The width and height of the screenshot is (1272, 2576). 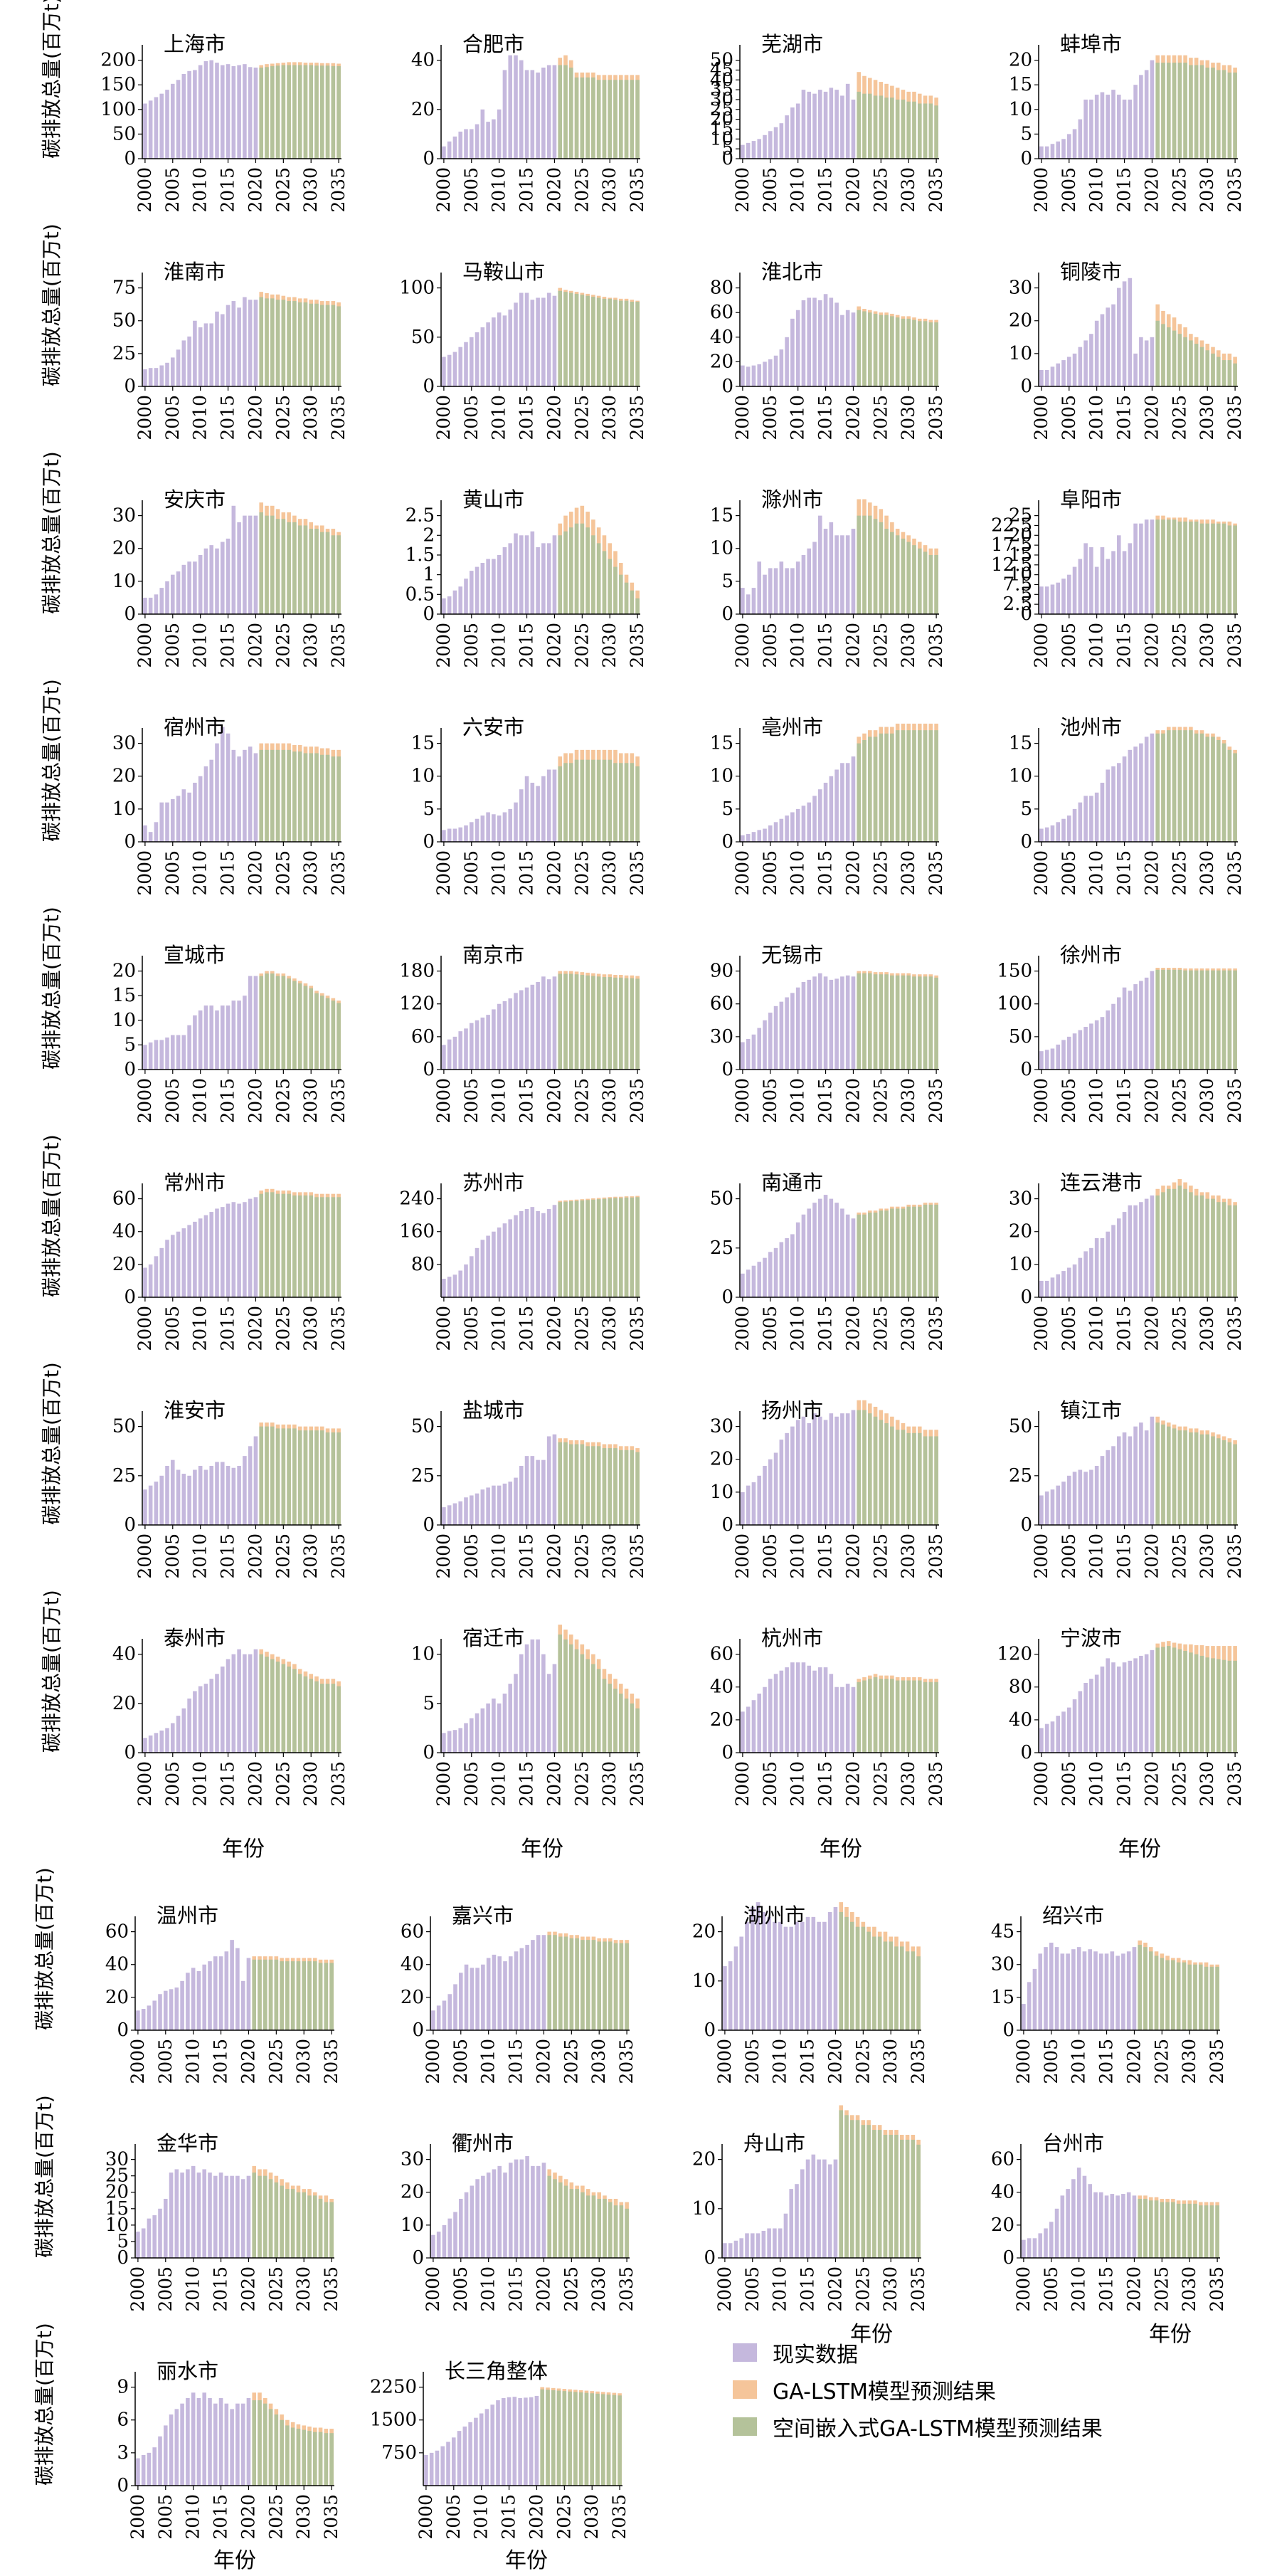 What do you see at coordinates (560, 2220) in the screenshot?
I see `bar-spatial-2023` at bounding box center [560, 2220].